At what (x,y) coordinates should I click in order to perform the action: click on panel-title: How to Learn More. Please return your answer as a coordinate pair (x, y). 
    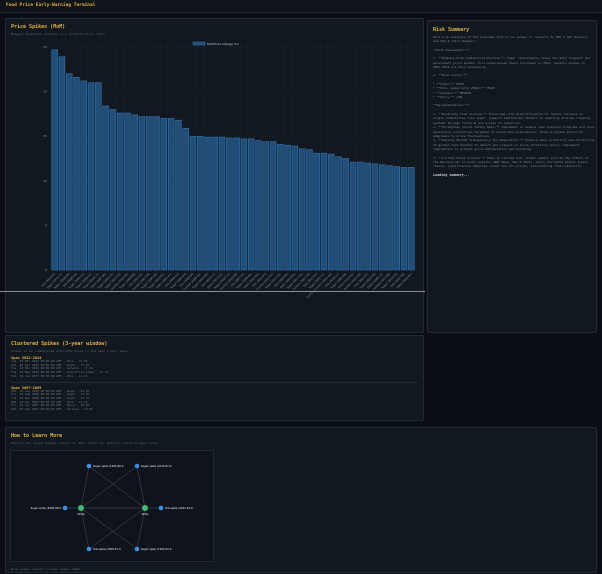
    Looking at the image, I should click on (37, 436).